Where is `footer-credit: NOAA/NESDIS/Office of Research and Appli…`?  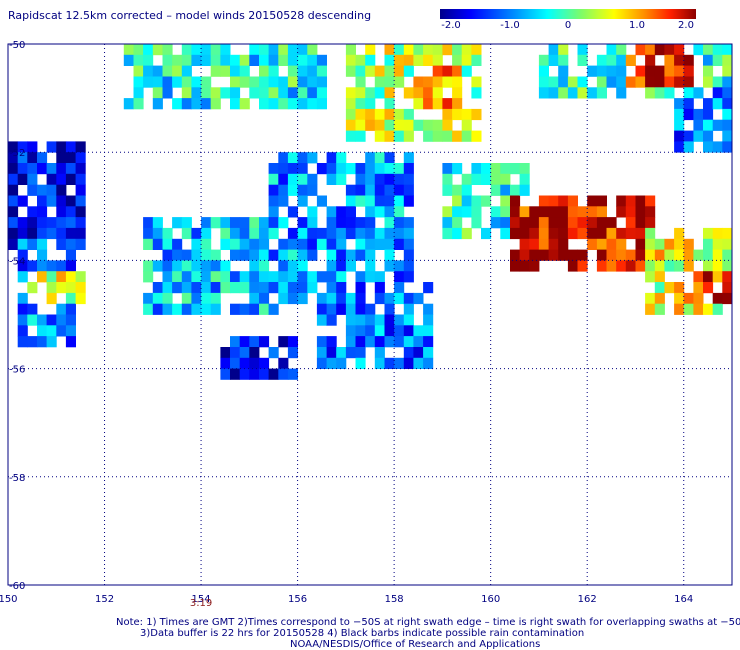 footer-credit: NOAA/NESDIS/Office of Research and Appli… is located at coordinates (415, 644).